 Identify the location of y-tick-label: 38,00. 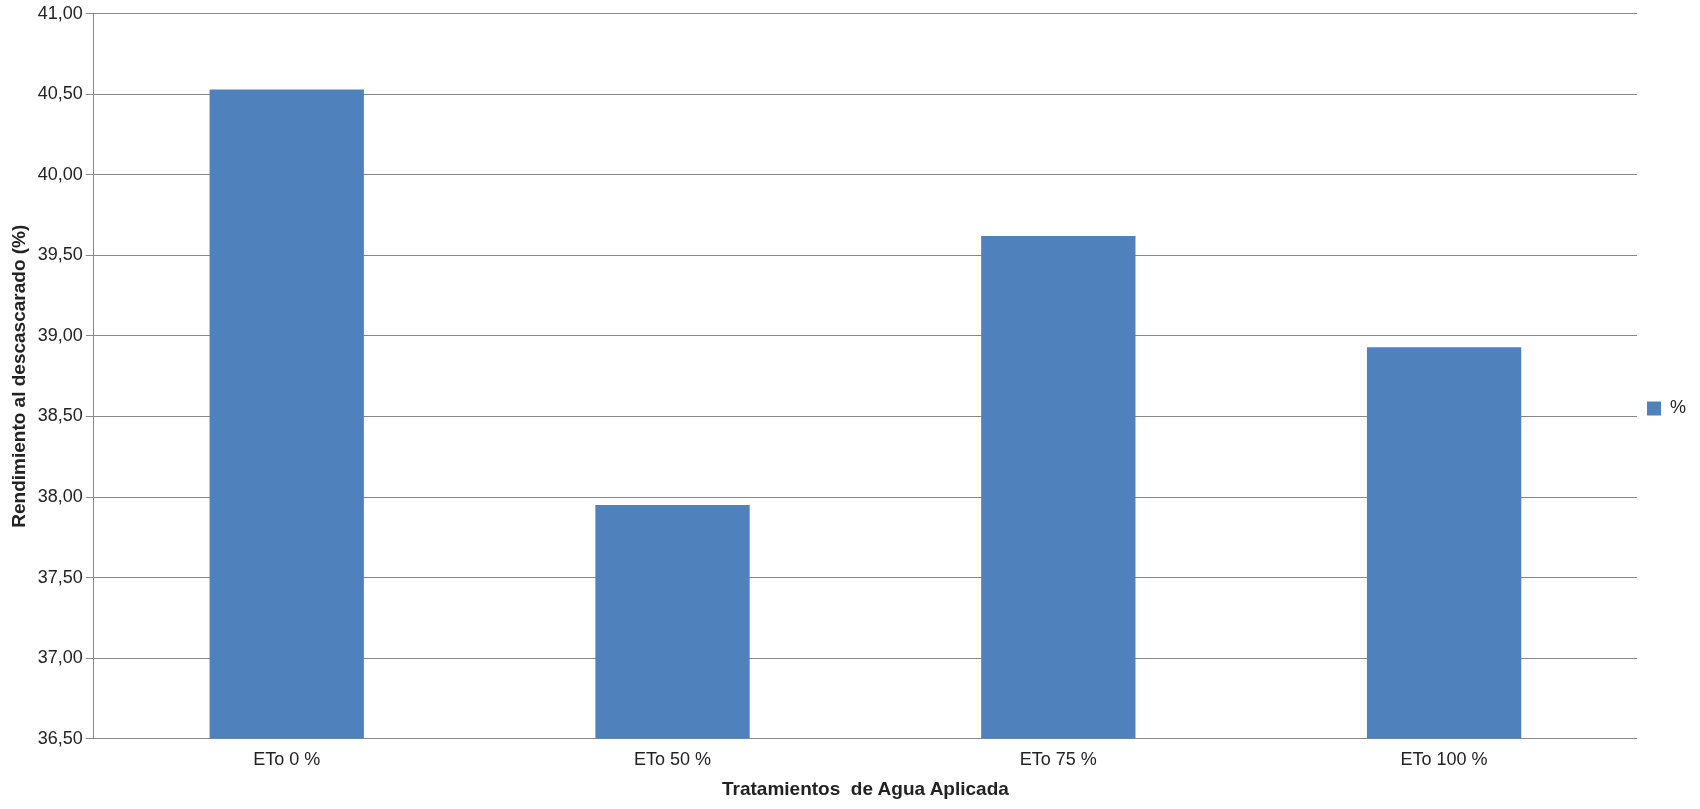
(60, 495).